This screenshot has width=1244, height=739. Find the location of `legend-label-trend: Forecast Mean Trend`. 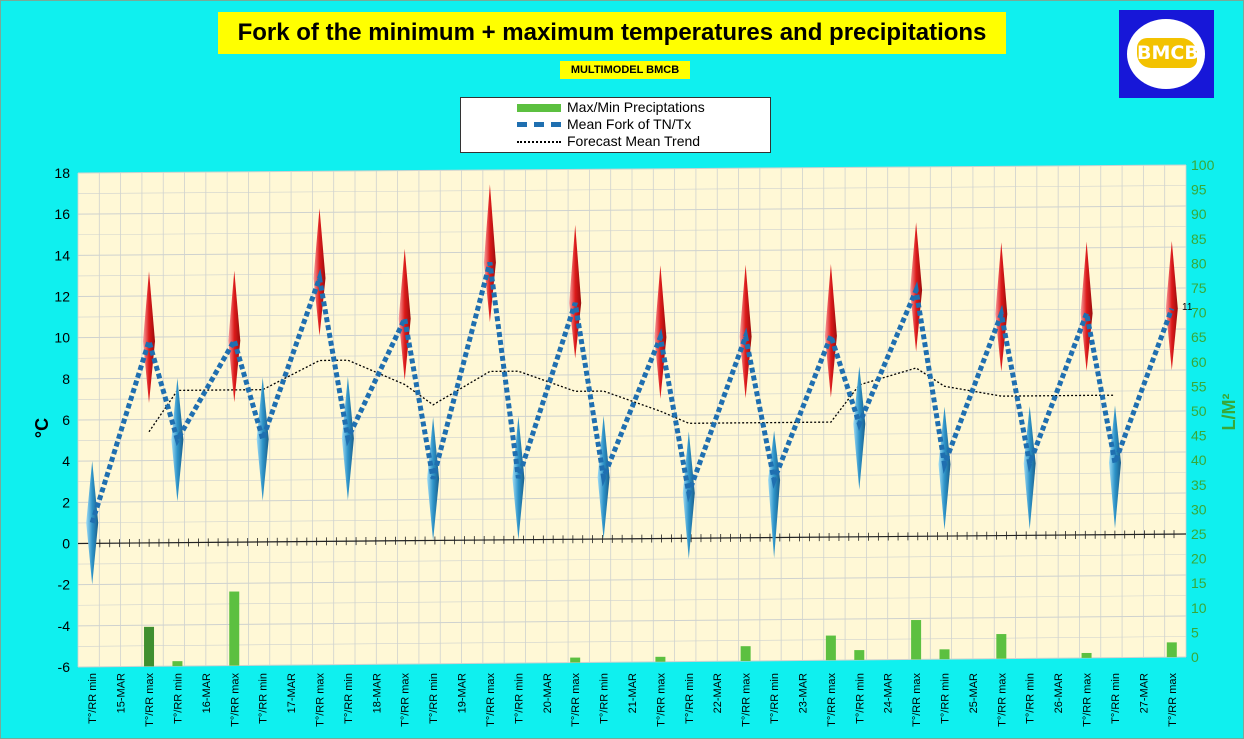

legend-label-trend: Forecast Mean Trend is located at coordinates (634, 141).